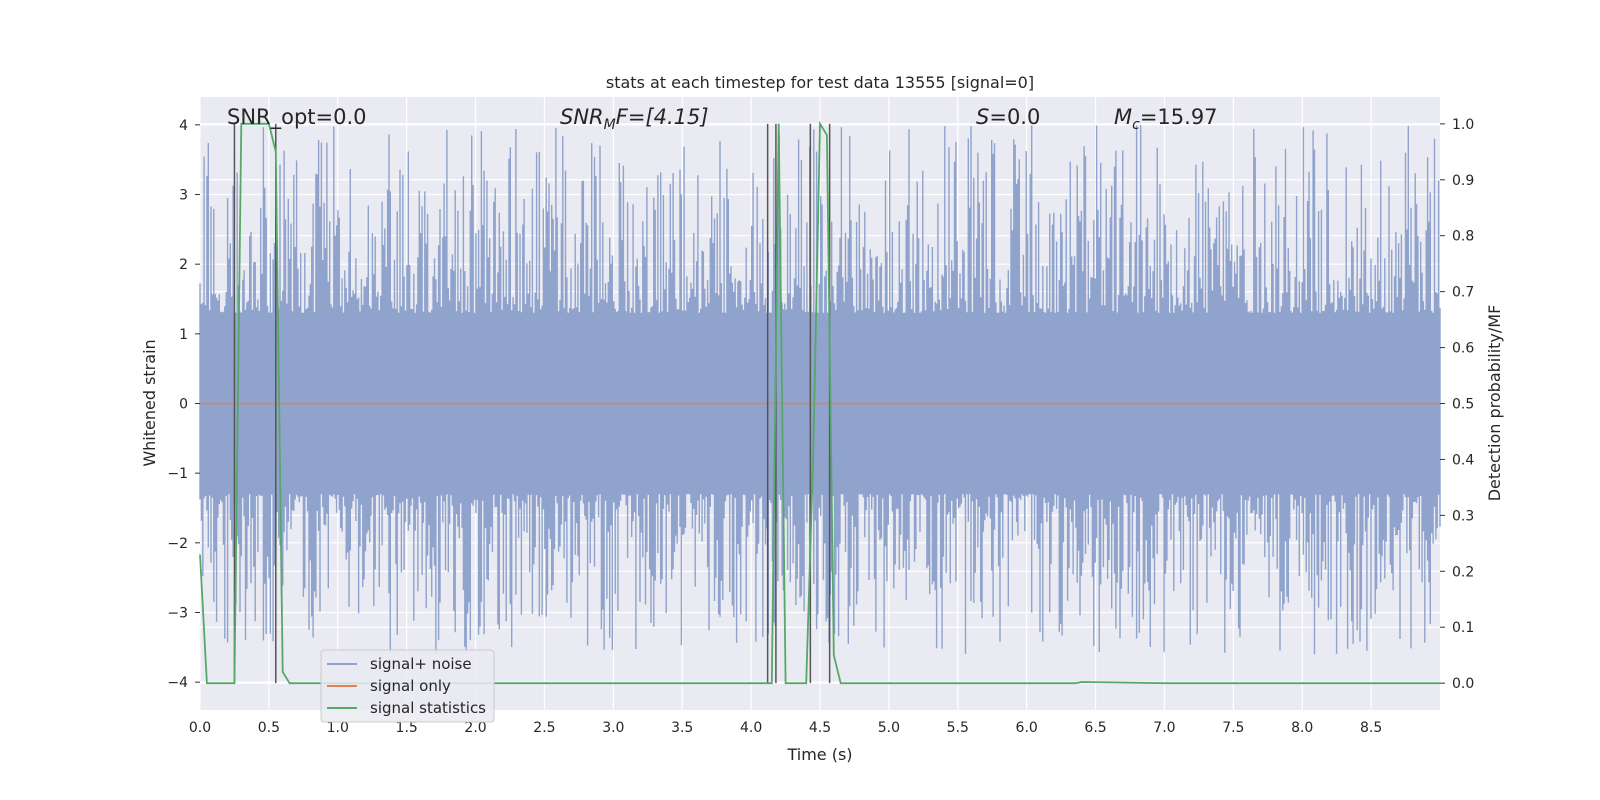 The height and width of the screenshot is (800, 1600). I want to click on x-tick-label: 0.0, so click(200, 728).